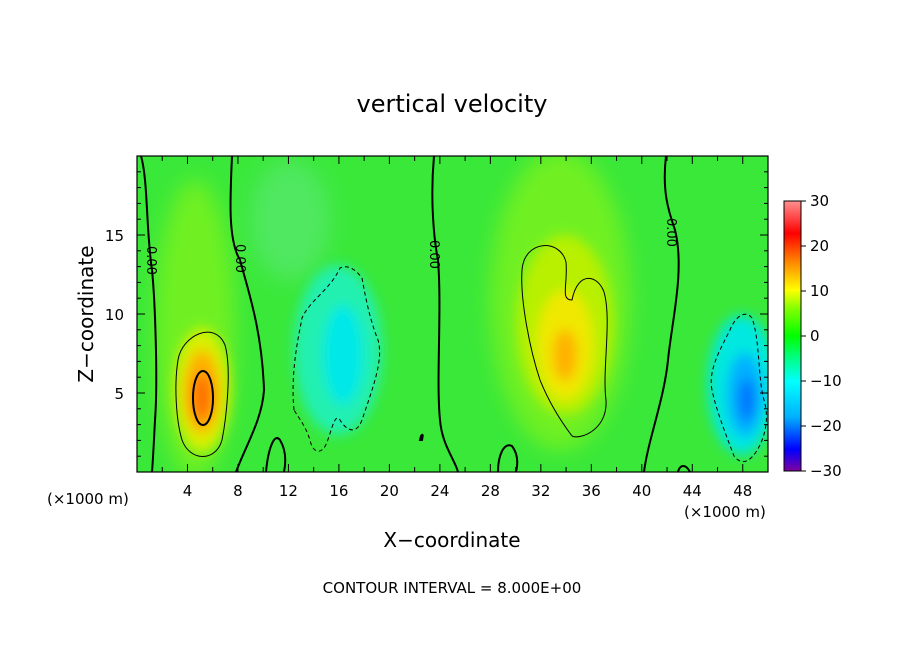 The width and height of the screenshot is (904, 654). Describe the element at coordinates (565, 355) in the screenshot. I see `updraft-2-core` at that location.